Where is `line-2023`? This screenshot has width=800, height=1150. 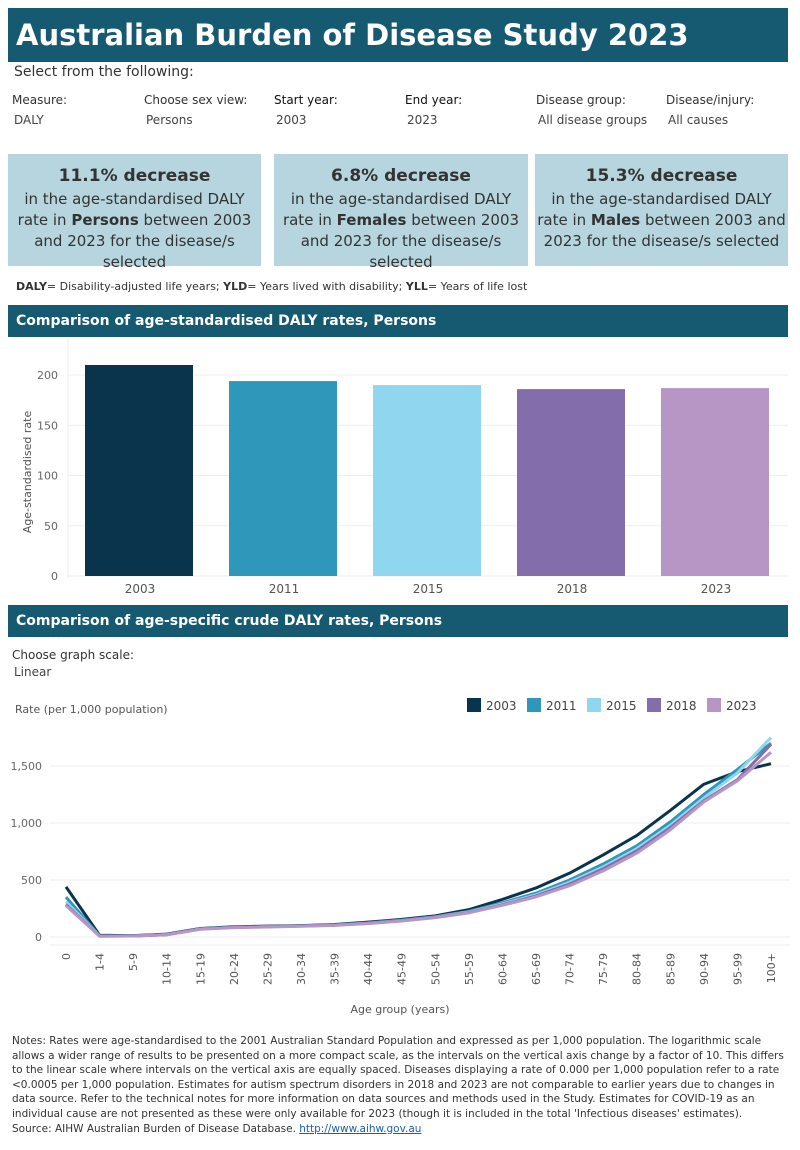
line-2023 is located at coordinates (418, 844).